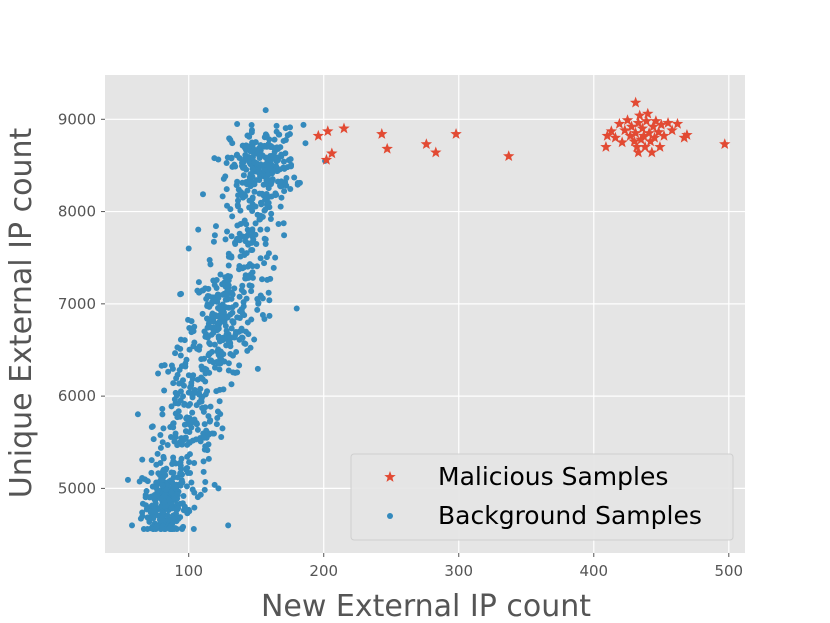  I want to click on legend: Malicious Samples Background Samples, so click(542, 497).